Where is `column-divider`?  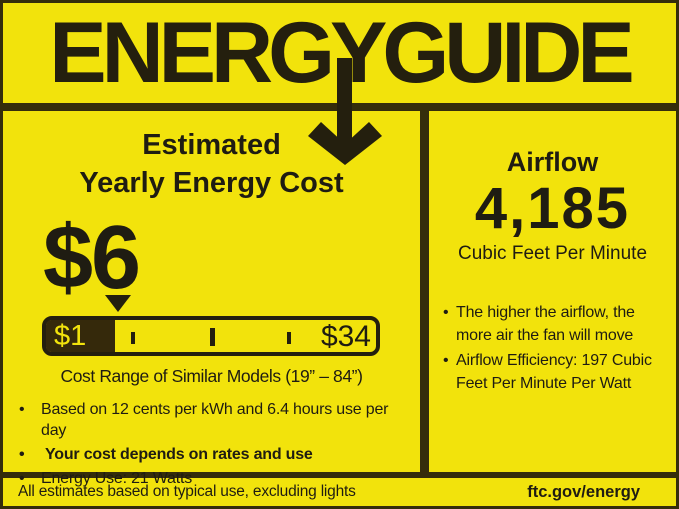 column-divider is located at coordinates (424, 287).